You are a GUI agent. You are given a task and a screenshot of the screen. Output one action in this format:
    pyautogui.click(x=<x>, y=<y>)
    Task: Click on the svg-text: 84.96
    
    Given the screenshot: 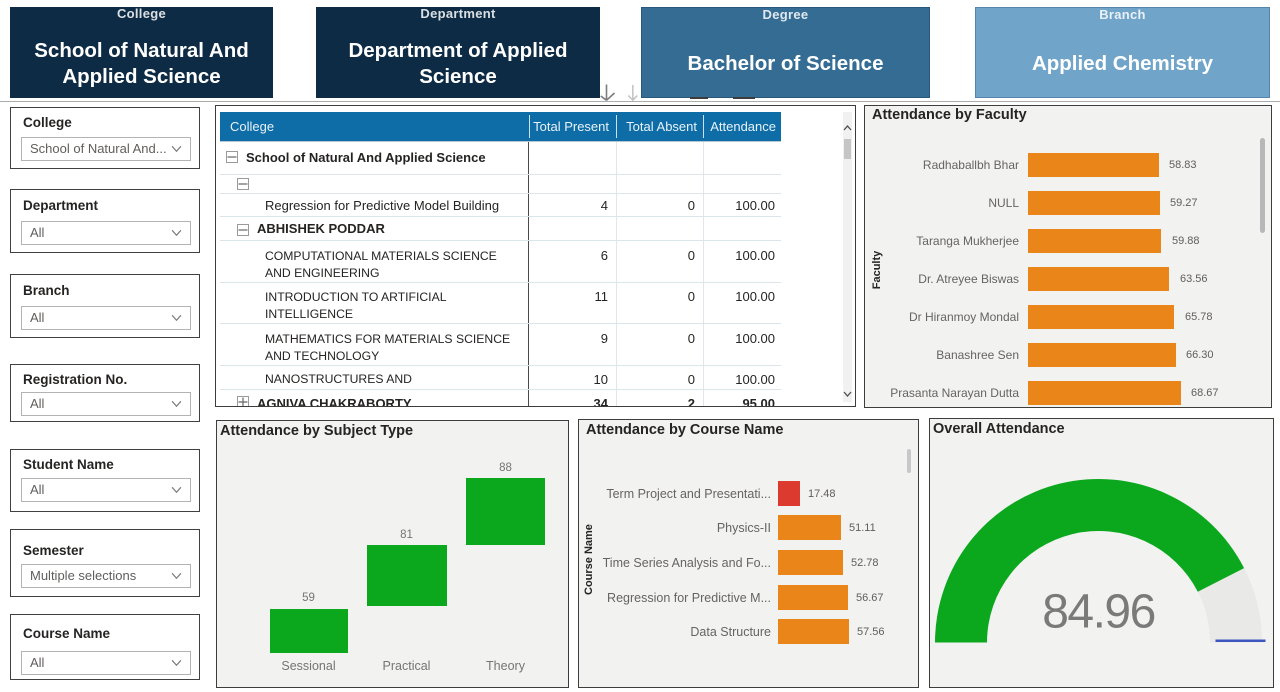 What is the action you would take?
    pyautogui.click(x=1098, y=612)
    